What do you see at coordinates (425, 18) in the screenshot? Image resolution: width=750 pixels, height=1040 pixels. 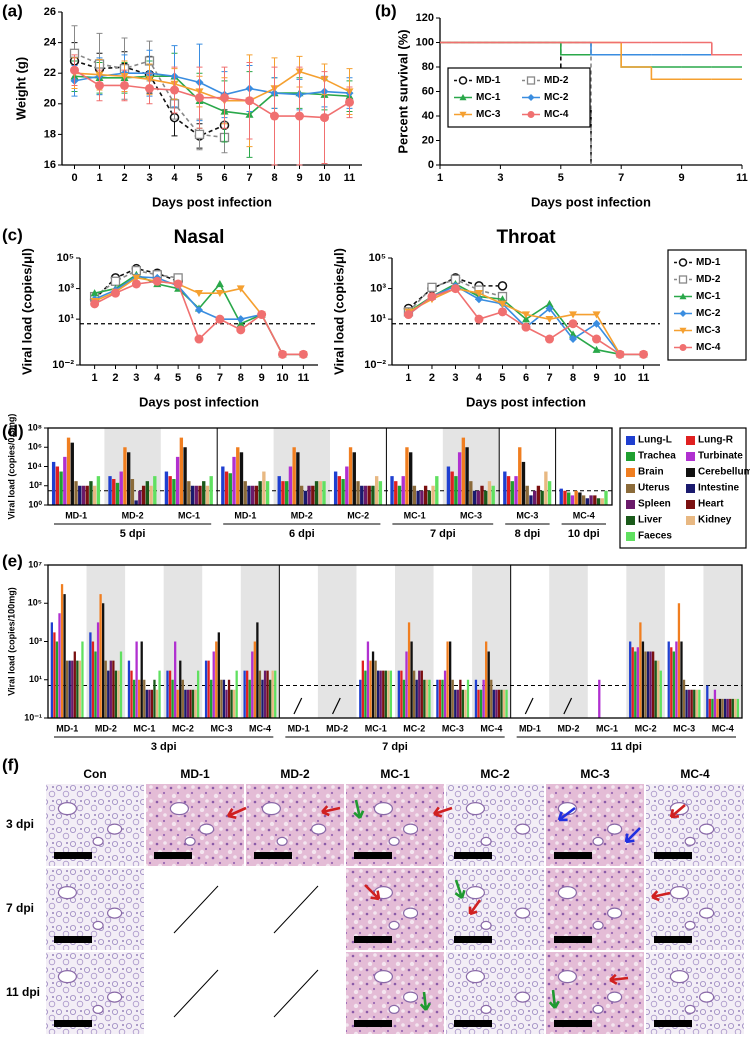 I see `y-tick-label: 120` at bounding box center [425, 18].